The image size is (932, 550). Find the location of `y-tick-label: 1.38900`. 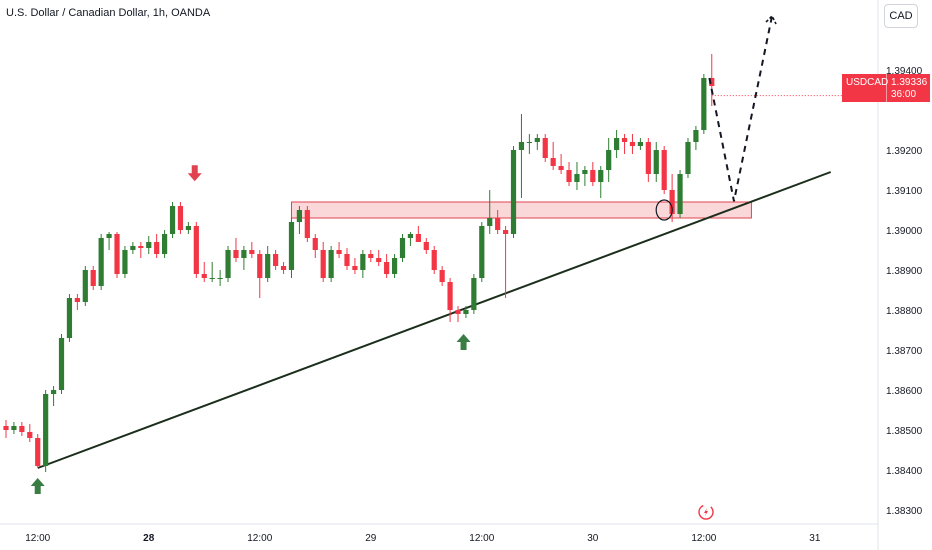

y-tick-label: 1.38900 is located at coordinates (904, 271).